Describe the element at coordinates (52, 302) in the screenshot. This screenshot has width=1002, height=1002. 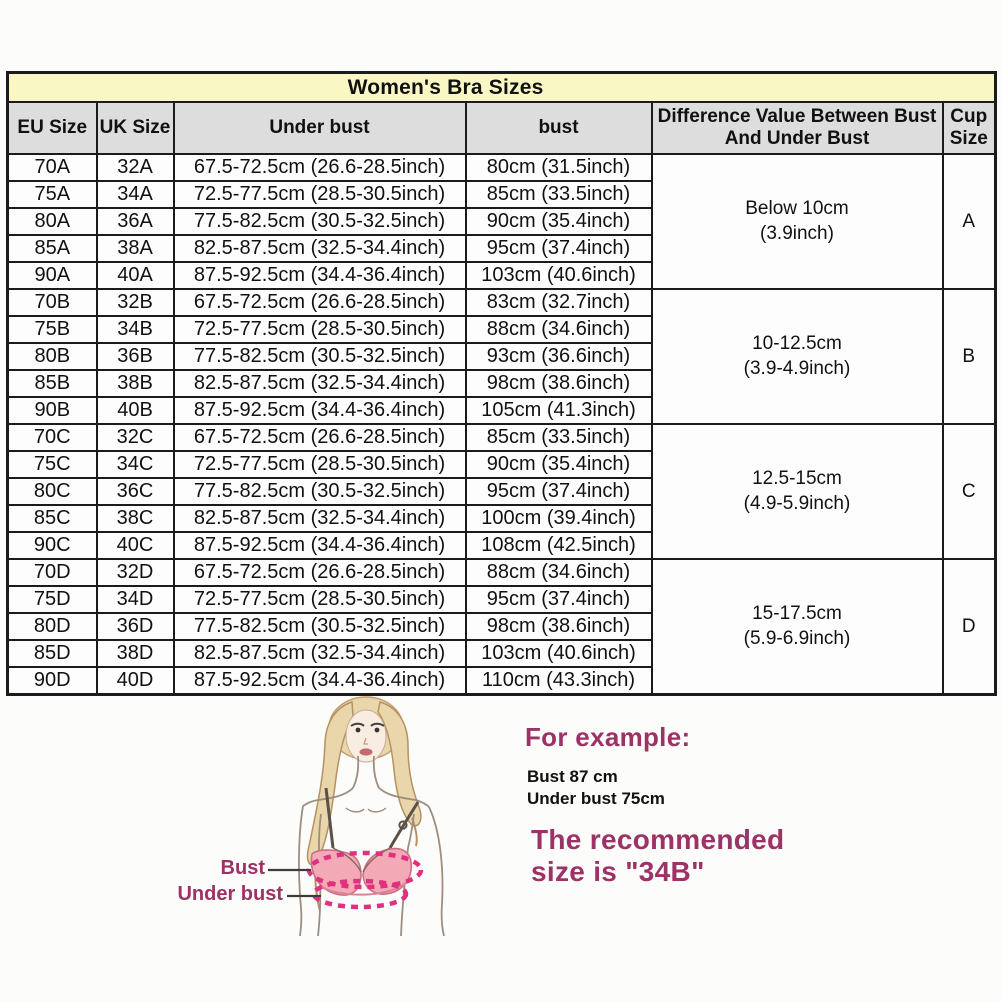
I see `eu-size-cell: 70B` at that location.